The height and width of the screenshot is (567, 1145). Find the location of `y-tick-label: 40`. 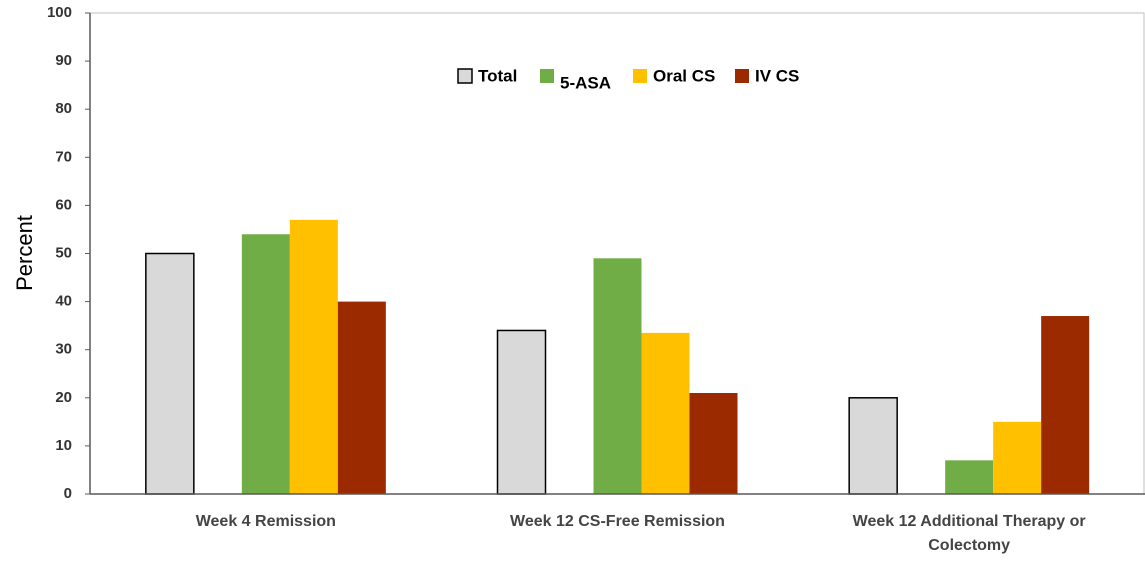

y-tick-label: 40 is located at coordinates (63, 301).